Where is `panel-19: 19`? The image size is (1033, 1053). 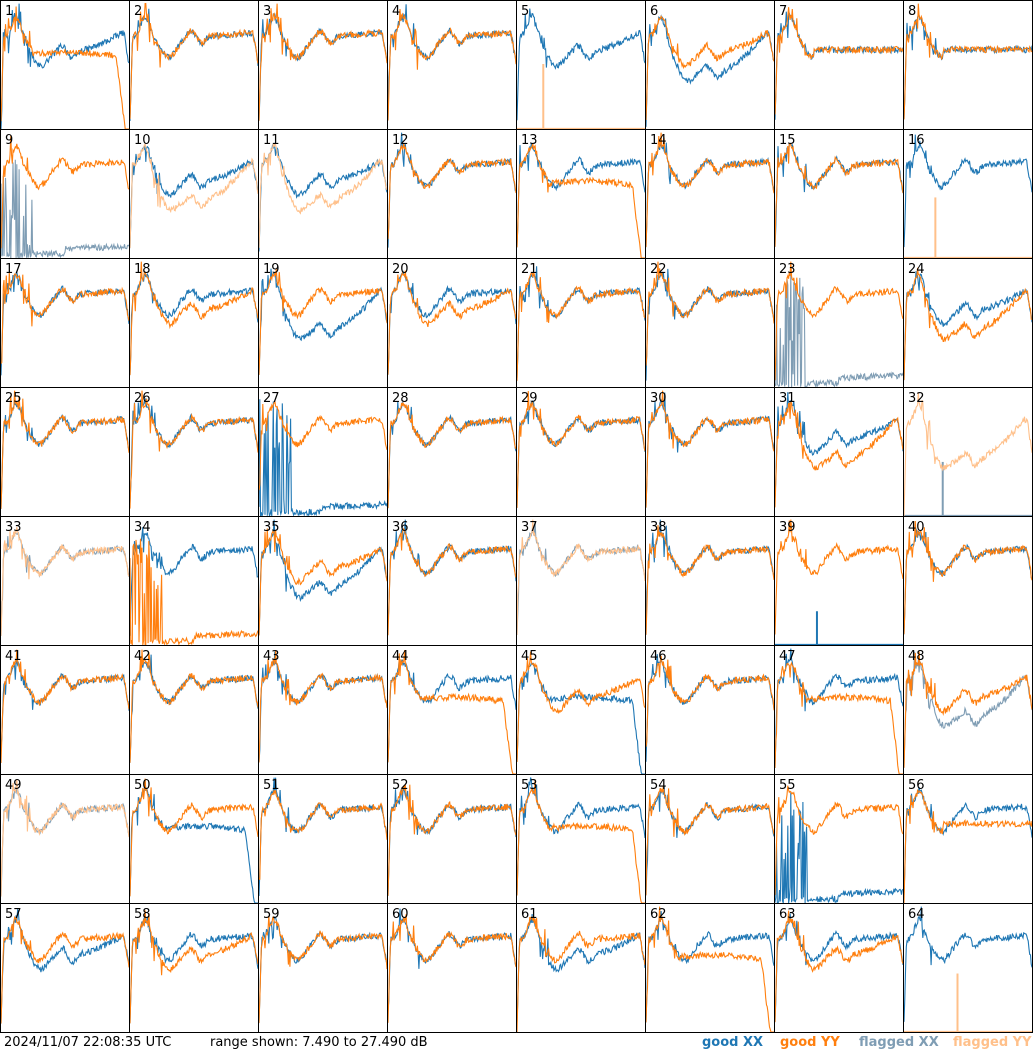
panel-19: 19 is located at coordinates (323, 318).